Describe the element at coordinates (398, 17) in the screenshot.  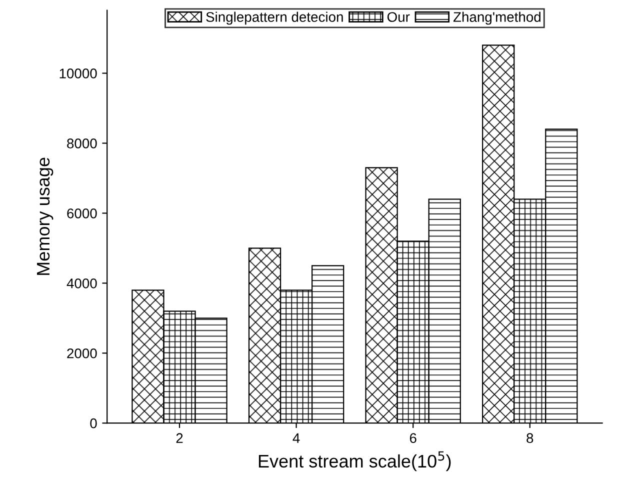
I see `legend-label: Our` at that location.